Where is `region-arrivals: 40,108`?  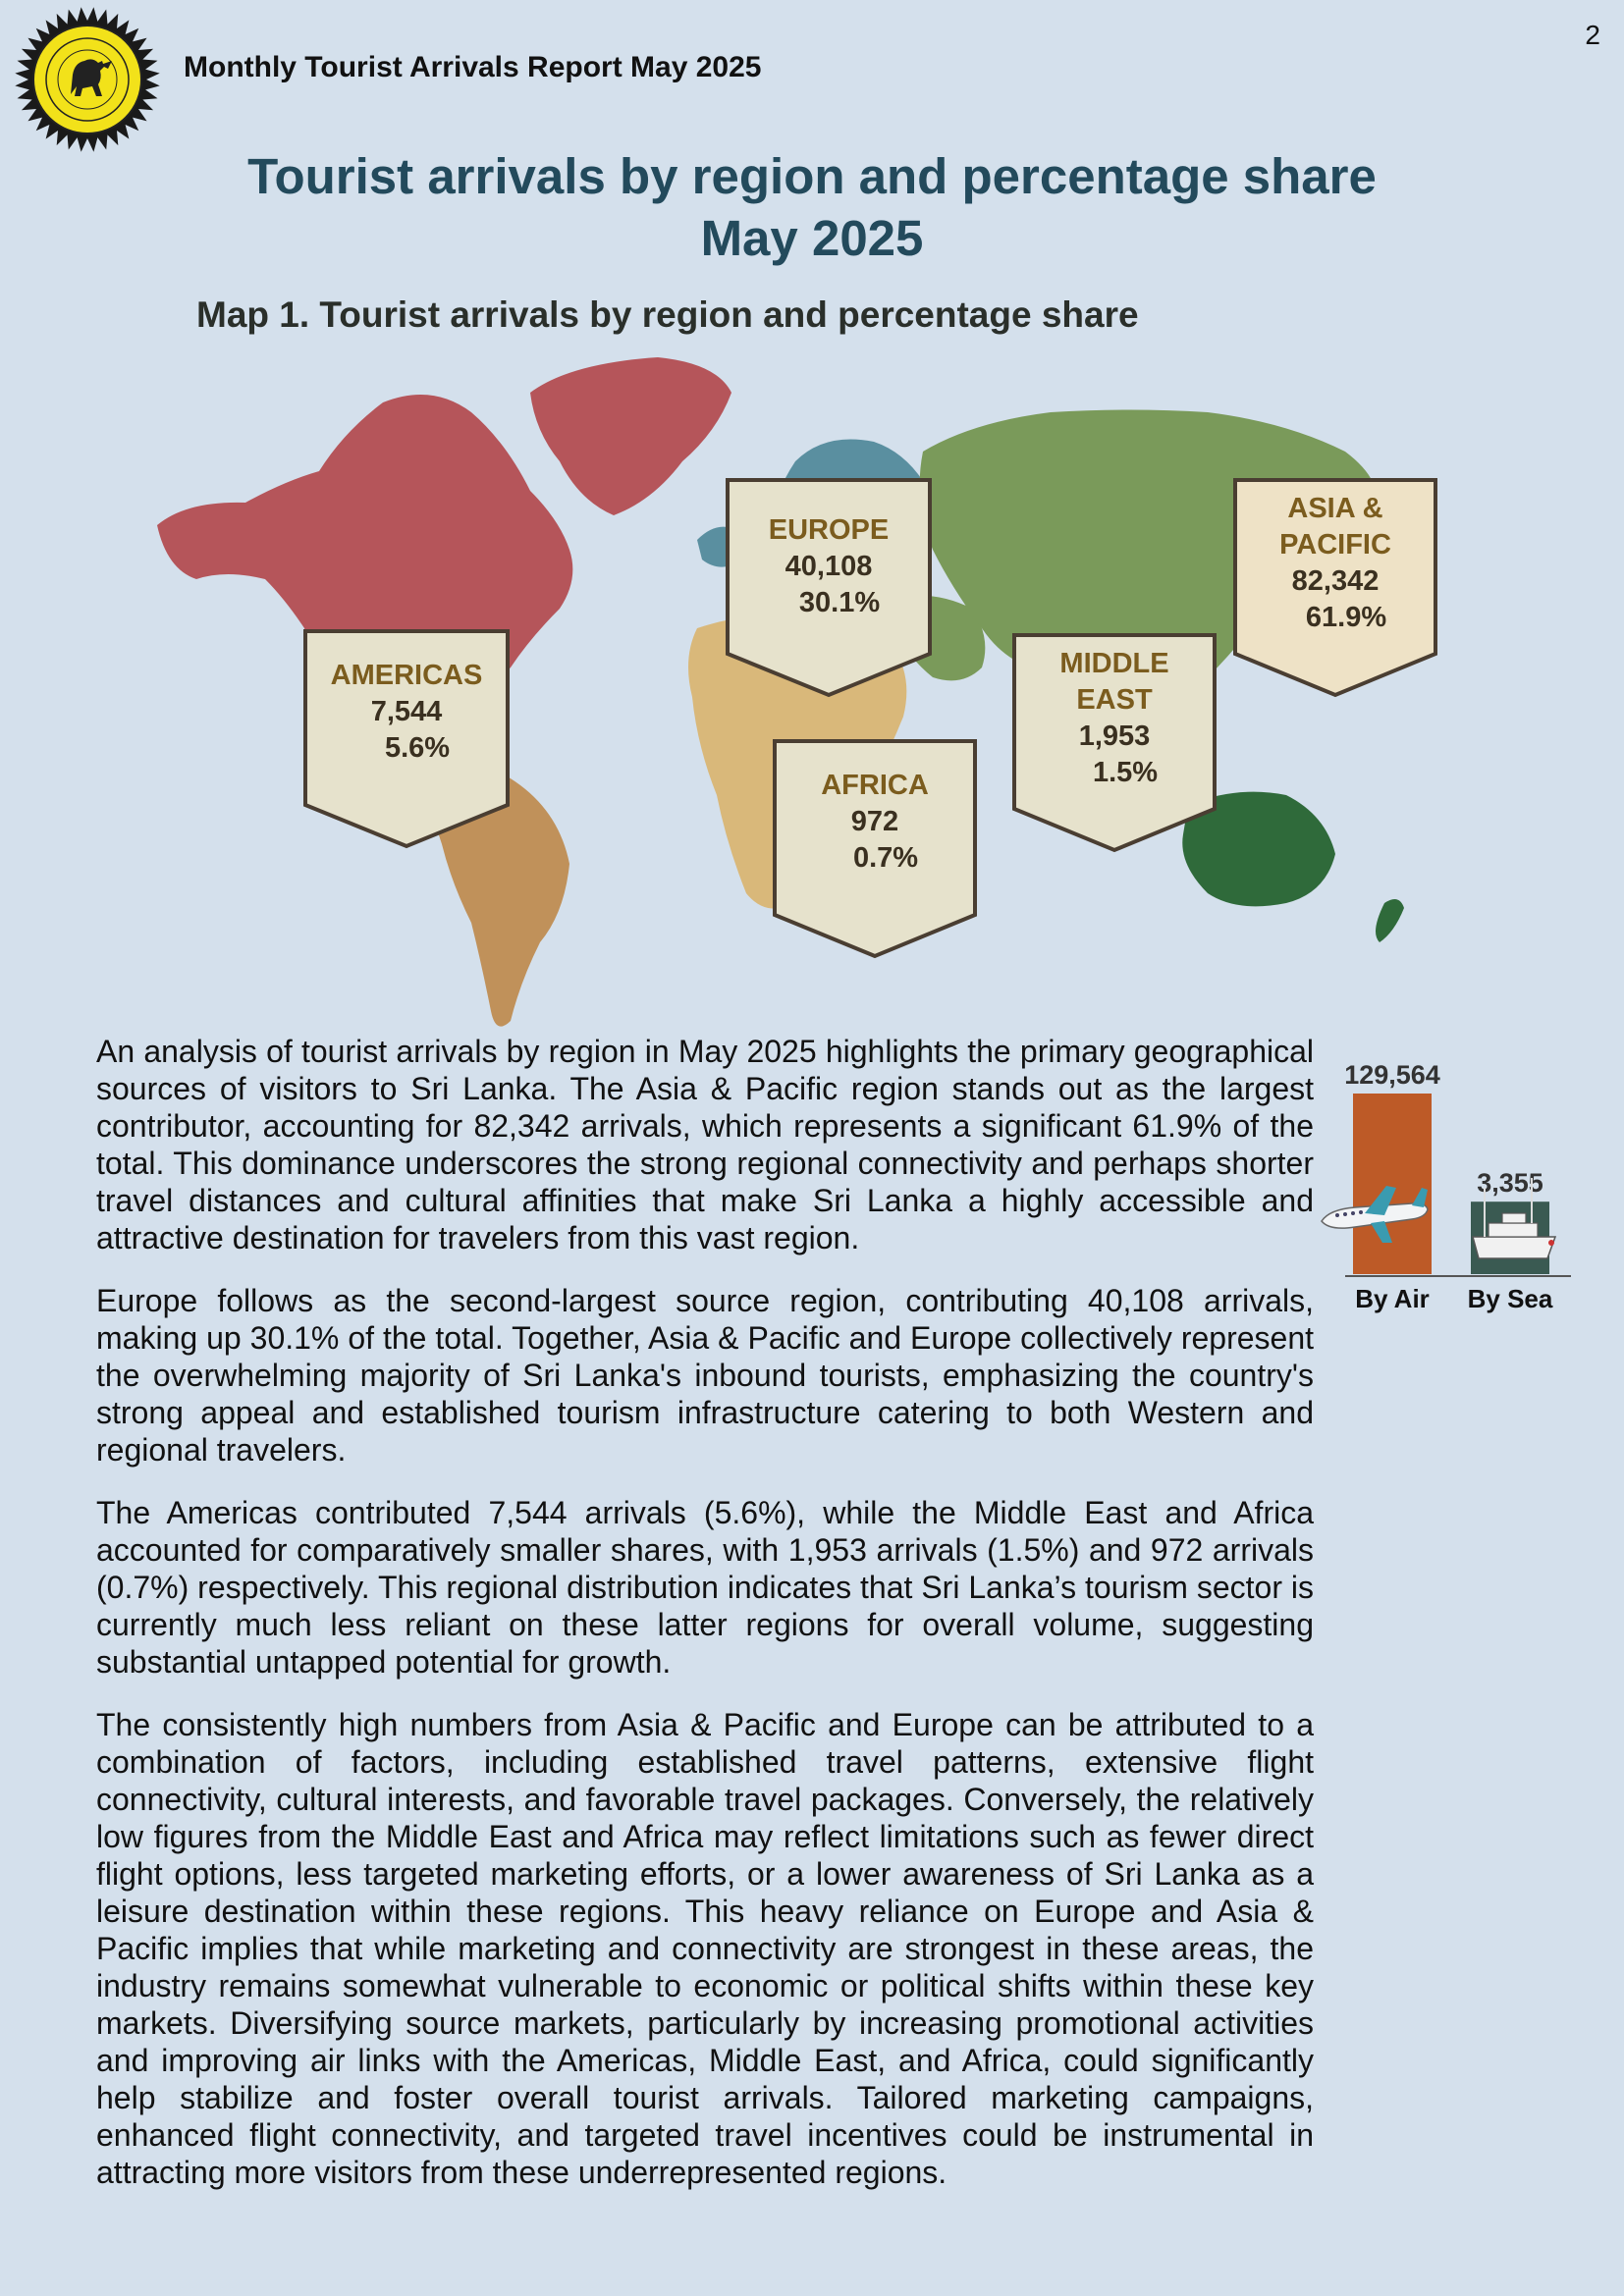 region-arrivals: 40,108 is located at coordinates (829, 566).